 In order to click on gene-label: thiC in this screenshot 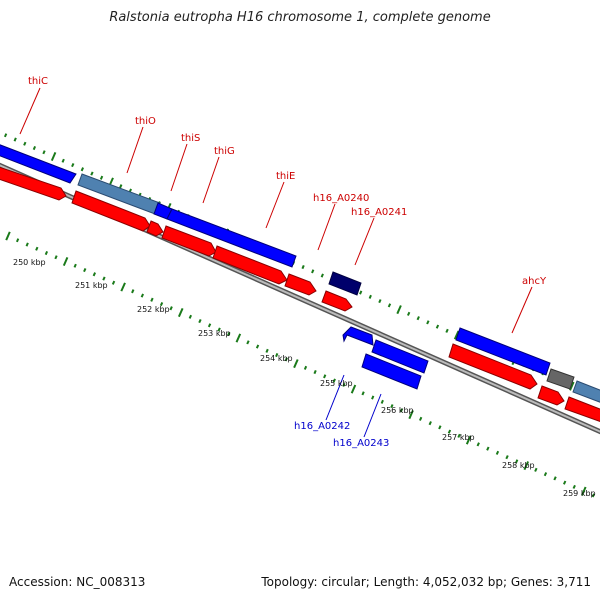, I will do `click(38, 81)`.